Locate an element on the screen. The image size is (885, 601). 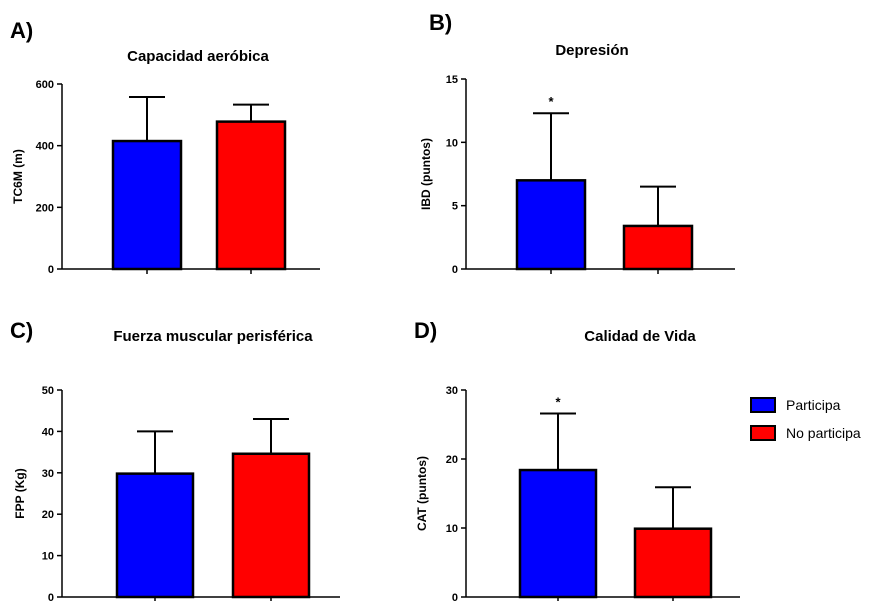
y-tick-label: 600 is located at coordinates (45, 85).